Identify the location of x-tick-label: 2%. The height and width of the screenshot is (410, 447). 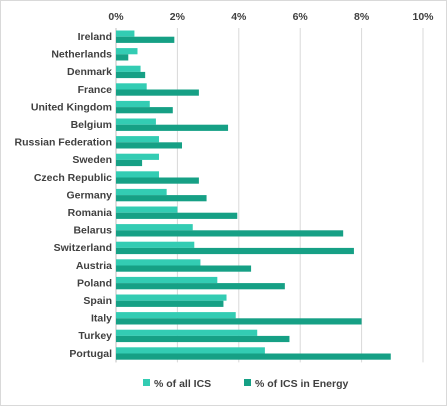
(178, 17).